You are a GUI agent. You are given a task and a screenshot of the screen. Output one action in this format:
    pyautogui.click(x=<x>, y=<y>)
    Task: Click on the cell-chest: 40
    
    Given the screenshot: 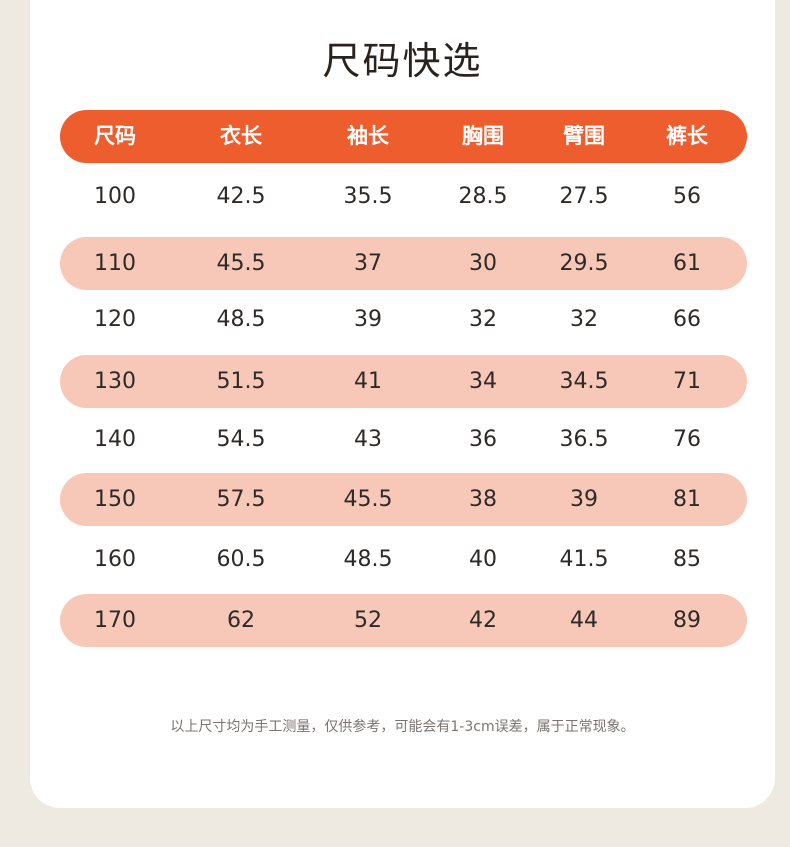 What is the action you would take?
    pyautogui.click(x=483, y=559)
    